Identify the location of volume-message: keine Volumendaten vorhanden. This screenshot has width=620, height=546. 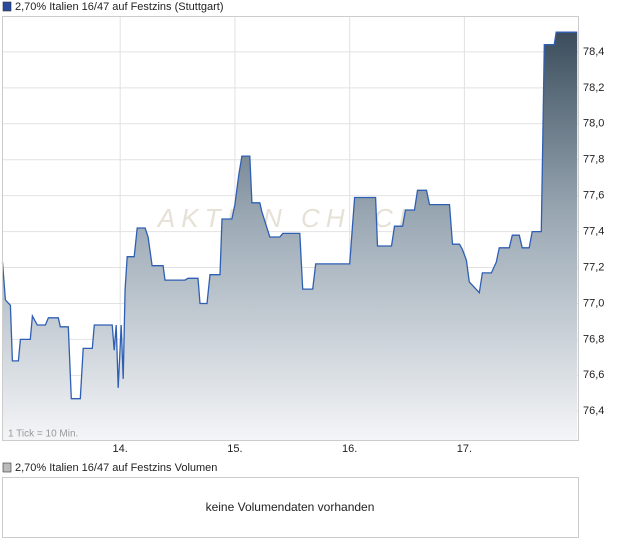
(290, 507).